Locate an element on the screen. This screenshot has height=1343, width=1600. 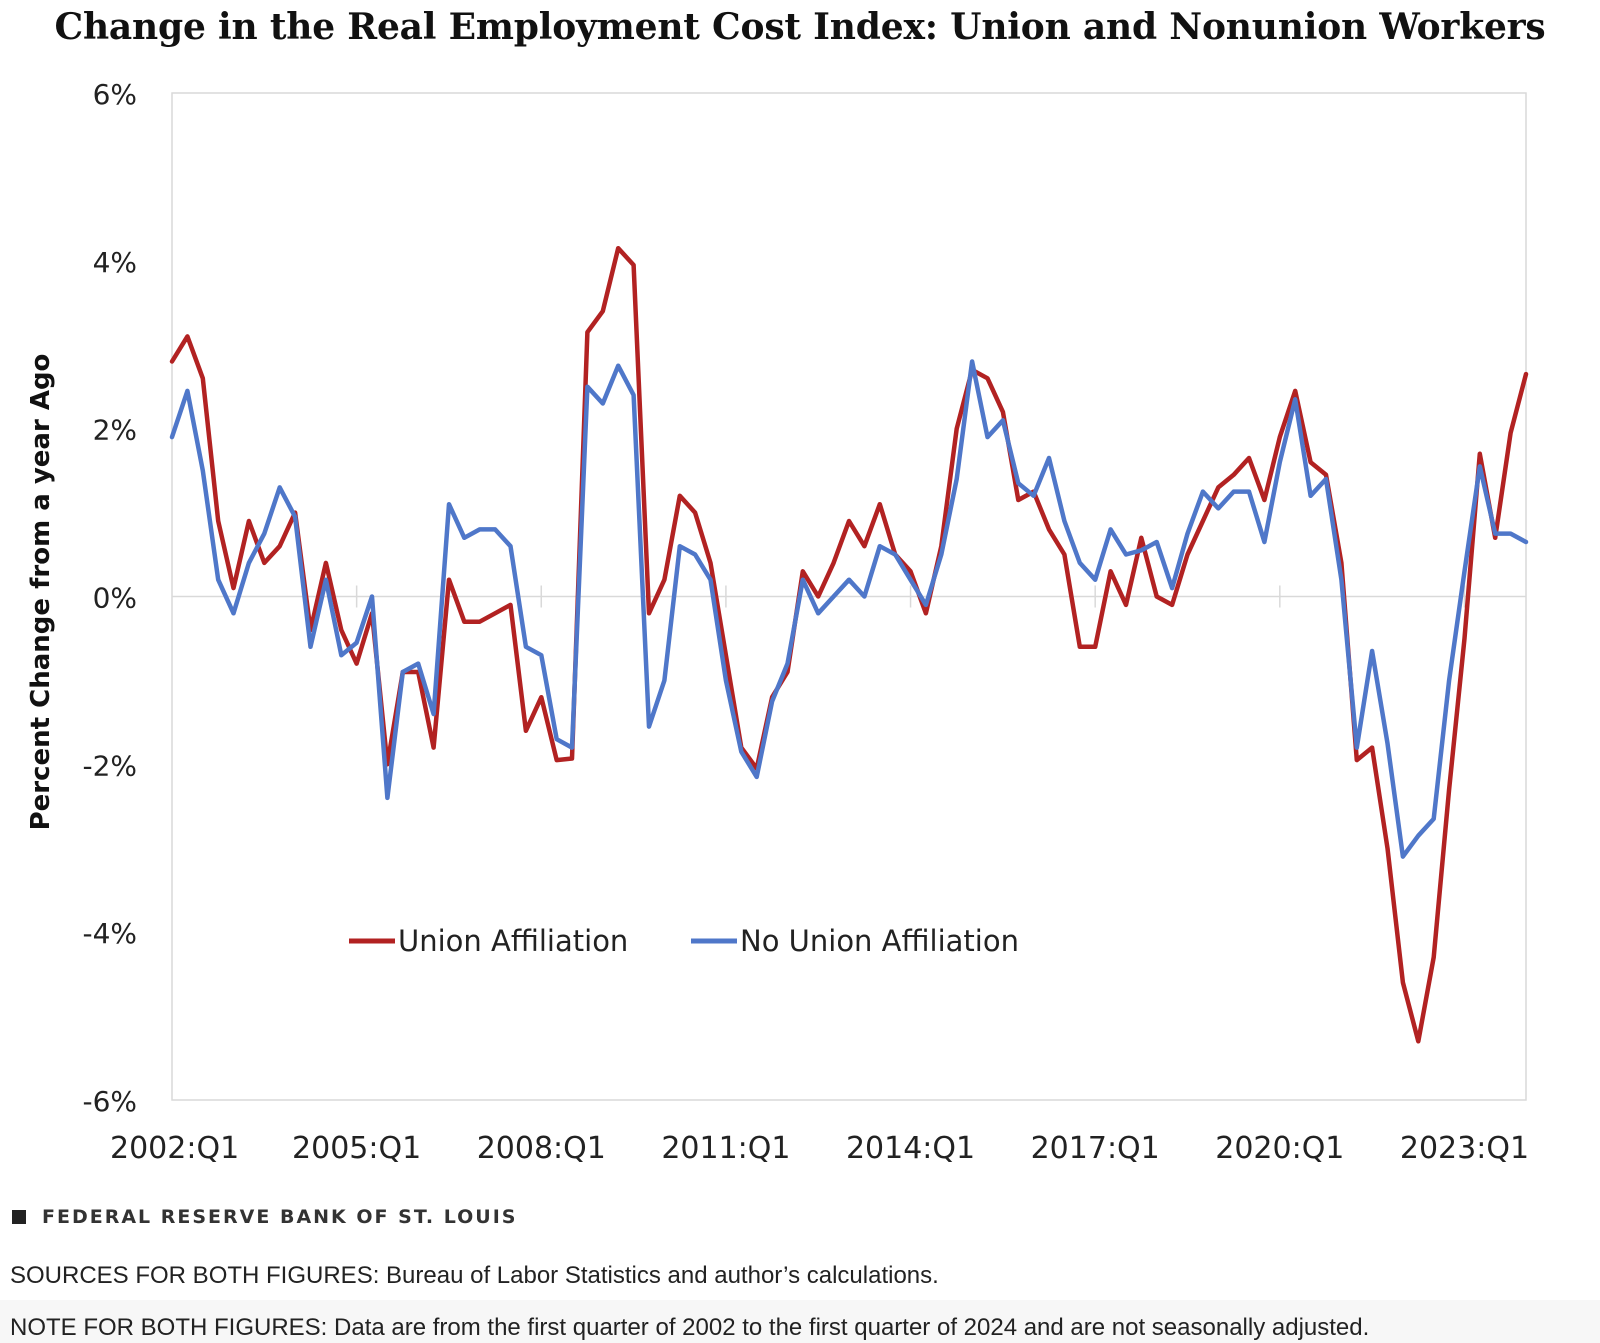
legend-label: Union Affiliation is located at coordinates (513, 941).